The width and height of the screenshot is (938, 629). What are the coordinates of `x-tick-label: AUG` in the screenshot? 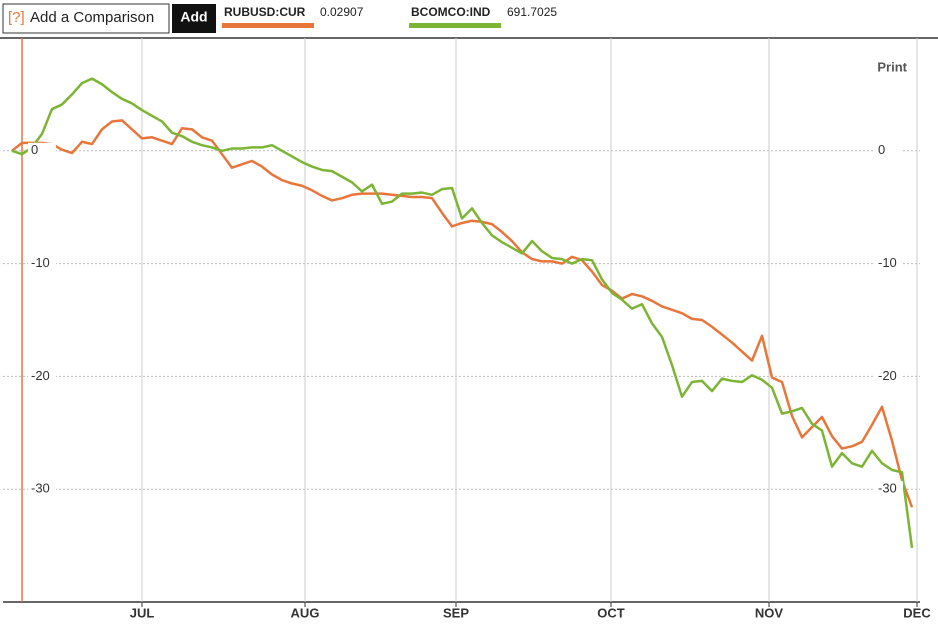 It's located at (305, 612).